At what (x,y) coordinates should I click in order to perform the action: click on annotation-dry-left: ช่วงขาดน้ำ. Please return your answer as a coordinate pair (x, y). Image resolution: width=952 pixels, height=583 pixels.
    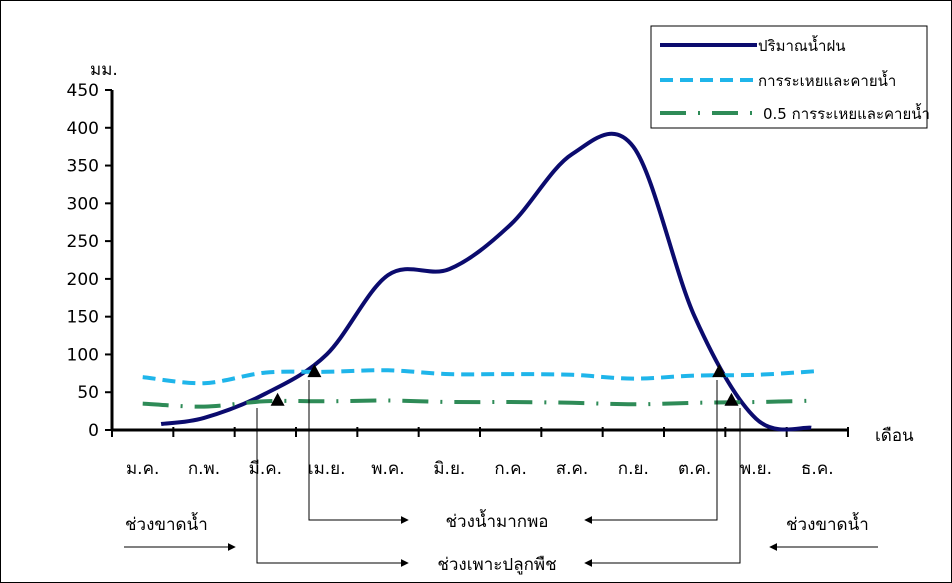
    Looking at the image, I should click on (166, 523).